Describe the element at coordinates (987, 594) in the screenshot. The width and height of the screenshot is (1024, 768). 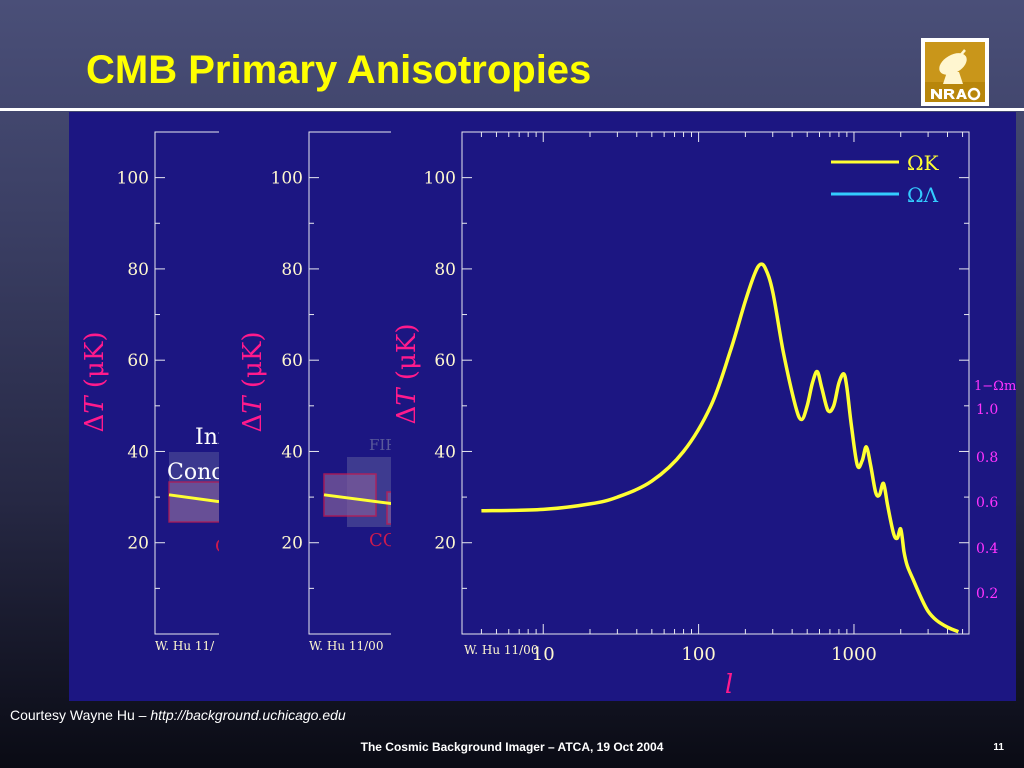
I see `right-axis-tick-4: 0.2` at that location.